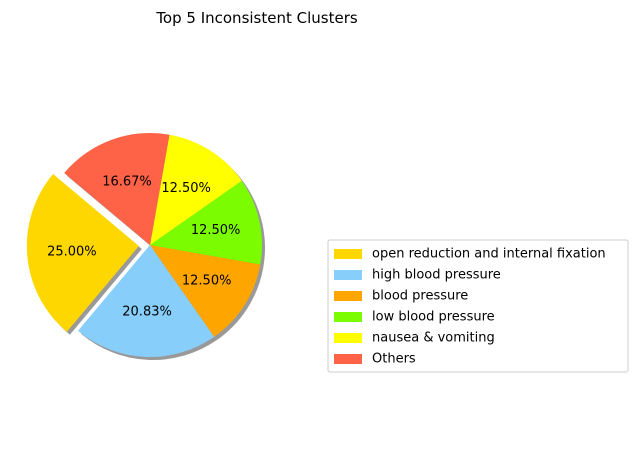 Image resolution: width=638 pixels, height=470 pixels. Describe the element at coordinates (206, 222) in the screenshot. I see `slice-low-blood-pressure` at that location.